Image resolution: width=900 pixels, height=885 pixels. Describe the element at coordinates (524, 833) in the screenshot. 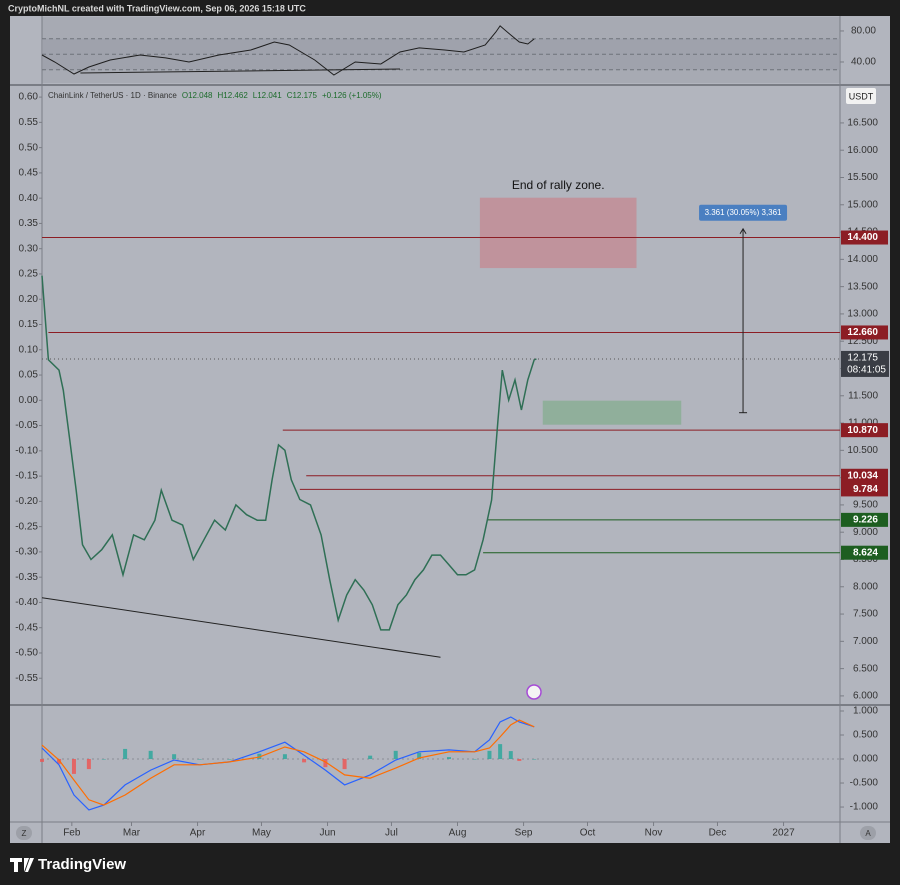

I see `x-tick-label: Sep` at that location.